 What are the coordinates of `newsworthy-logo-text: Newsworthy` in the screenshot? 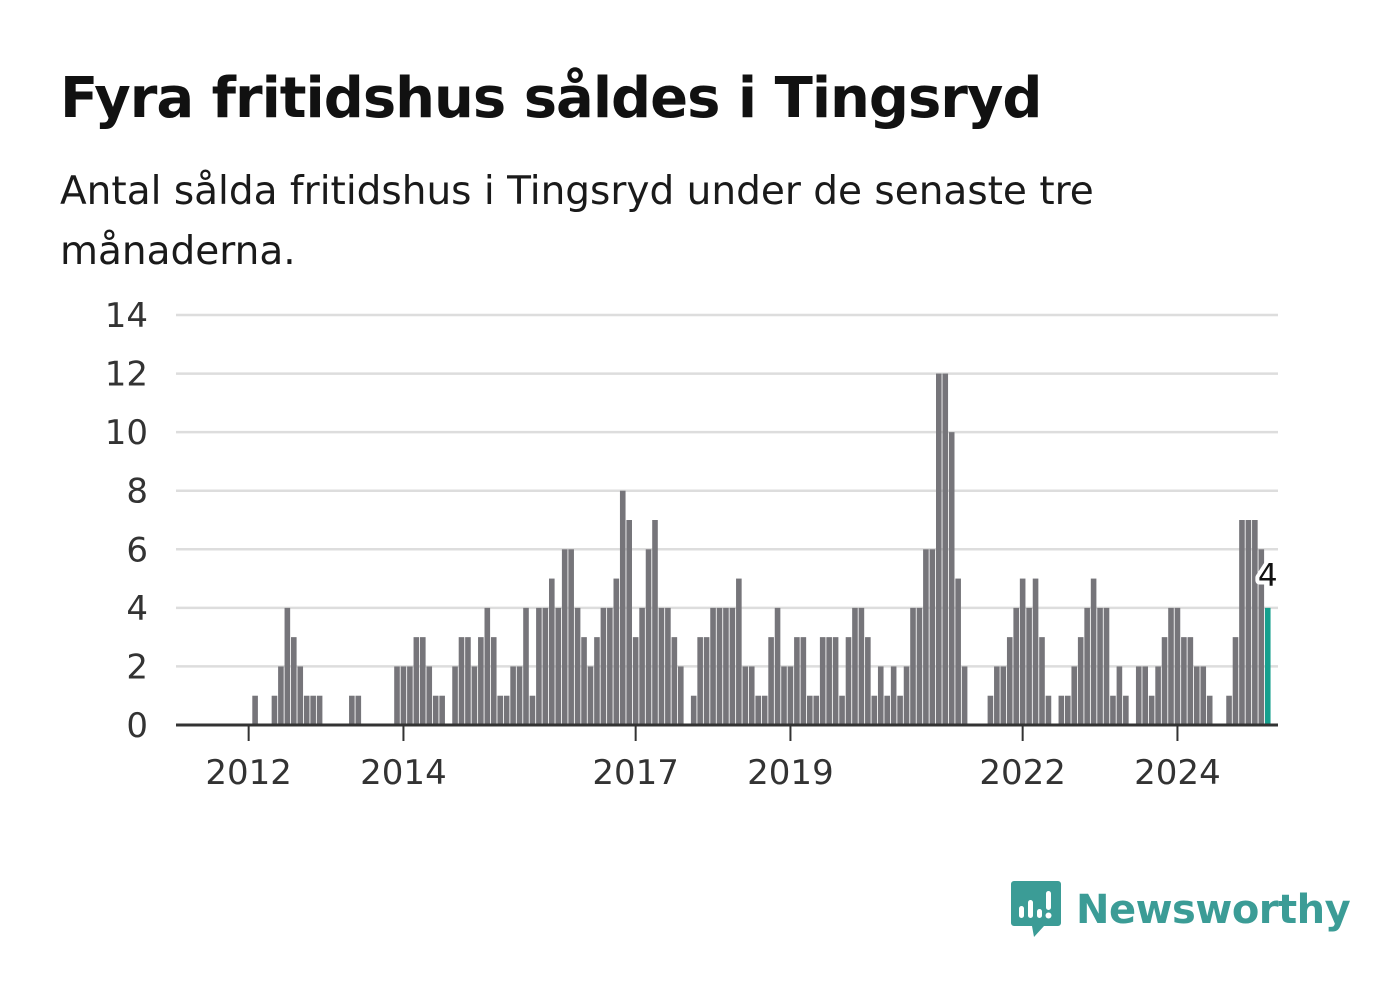 It's located at (1213, 910).